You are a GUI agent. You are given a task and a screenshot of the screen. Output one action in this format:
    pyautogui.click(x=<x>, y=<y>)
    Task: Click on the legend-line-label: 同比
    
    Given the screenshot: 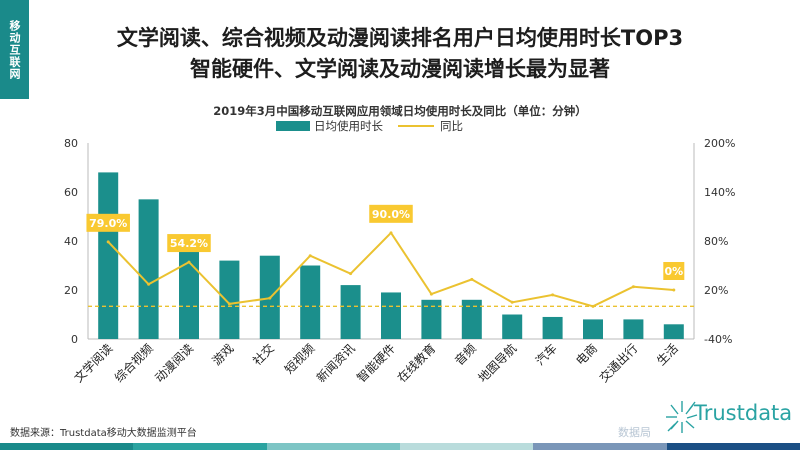 What is the action you would take?
    pyautogui.click(x=451, y=126)
    